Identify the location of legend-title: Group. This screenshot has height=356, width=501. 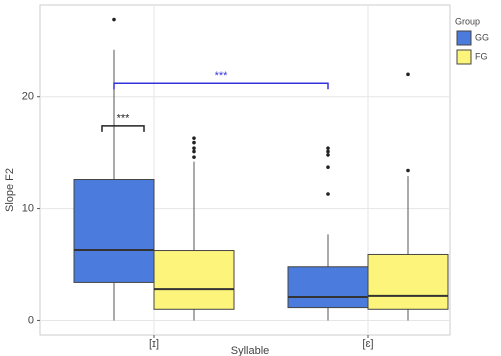
(467, 21).